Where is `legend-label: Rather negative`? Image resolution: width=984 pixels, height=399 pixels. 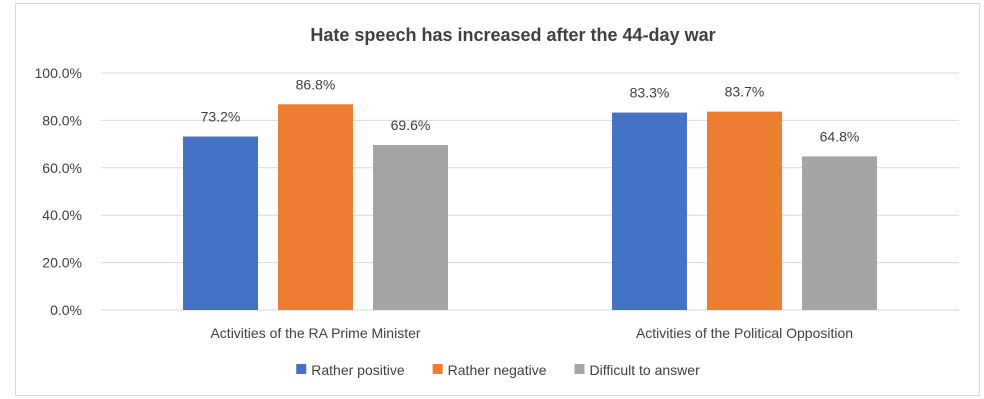
legend-label: Rather negative is located at coordinates (497, 370).